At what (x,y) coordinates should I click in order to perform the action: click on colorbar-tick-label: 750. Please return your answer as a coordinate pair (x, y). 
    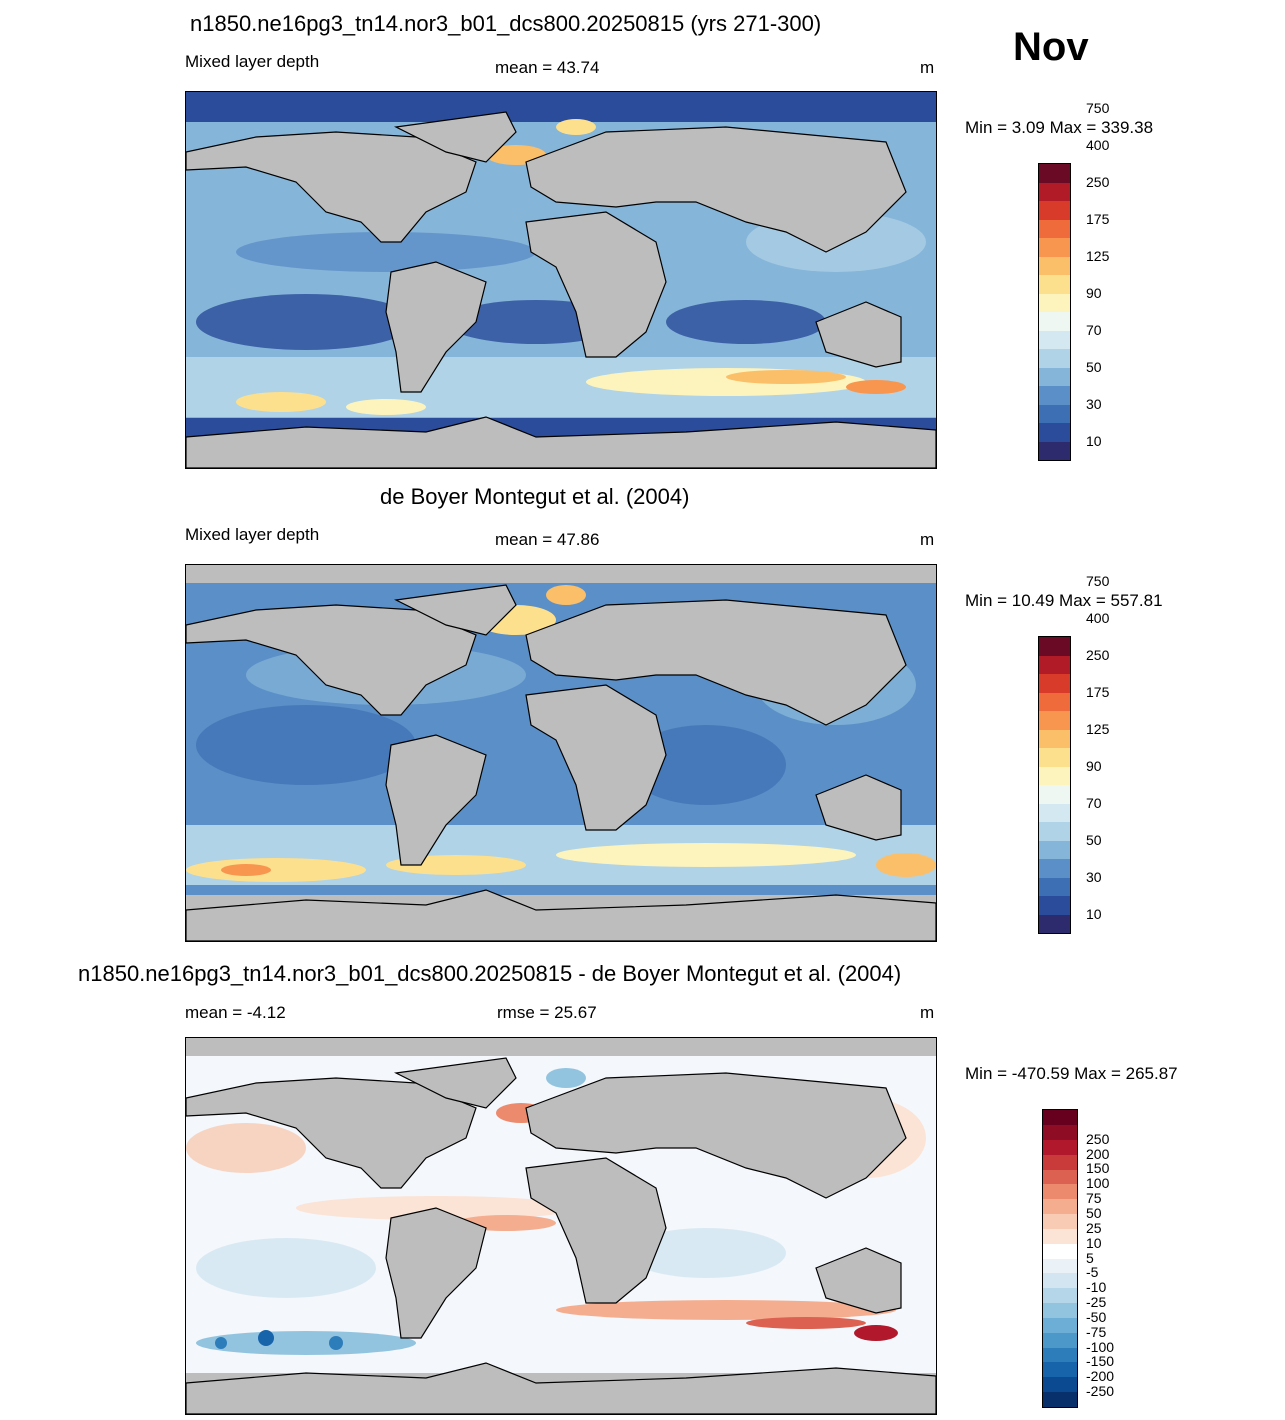
    Looking at the image, I should click on (1098, 580).